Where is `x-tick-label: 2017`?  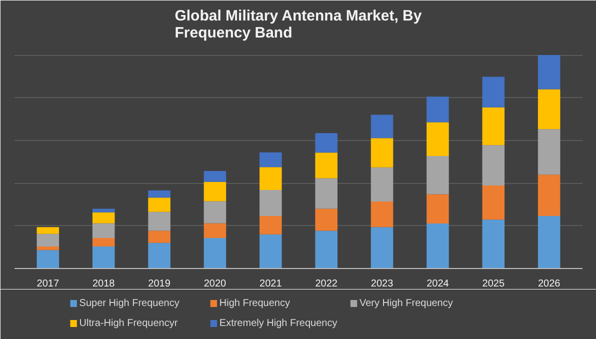 x-tick-label: 2017 is located at coordinates (48, 284).